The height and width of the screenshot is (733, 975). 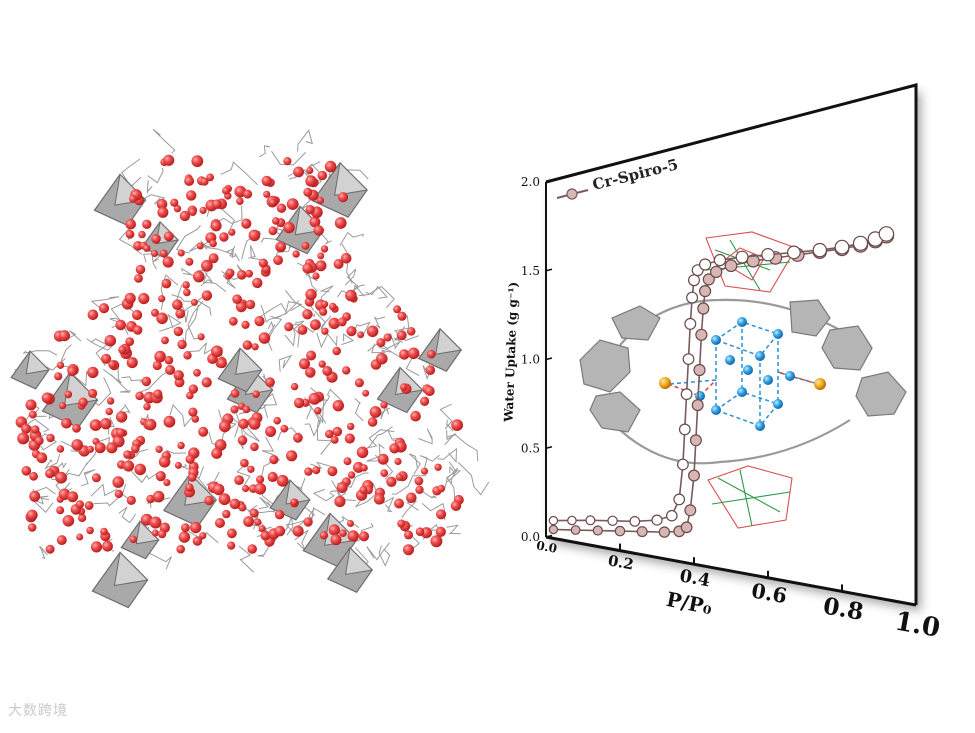 I want to click on x-axis-line, so click(x=731, y=571).